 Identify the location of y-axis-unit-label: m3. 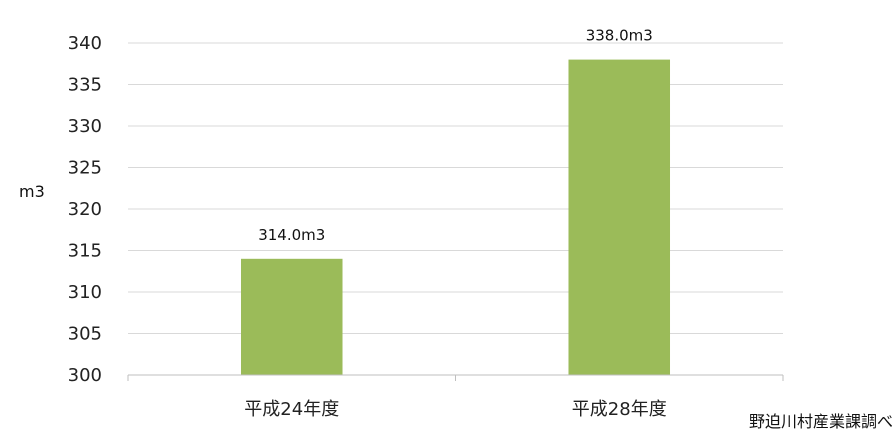
(32, 191).